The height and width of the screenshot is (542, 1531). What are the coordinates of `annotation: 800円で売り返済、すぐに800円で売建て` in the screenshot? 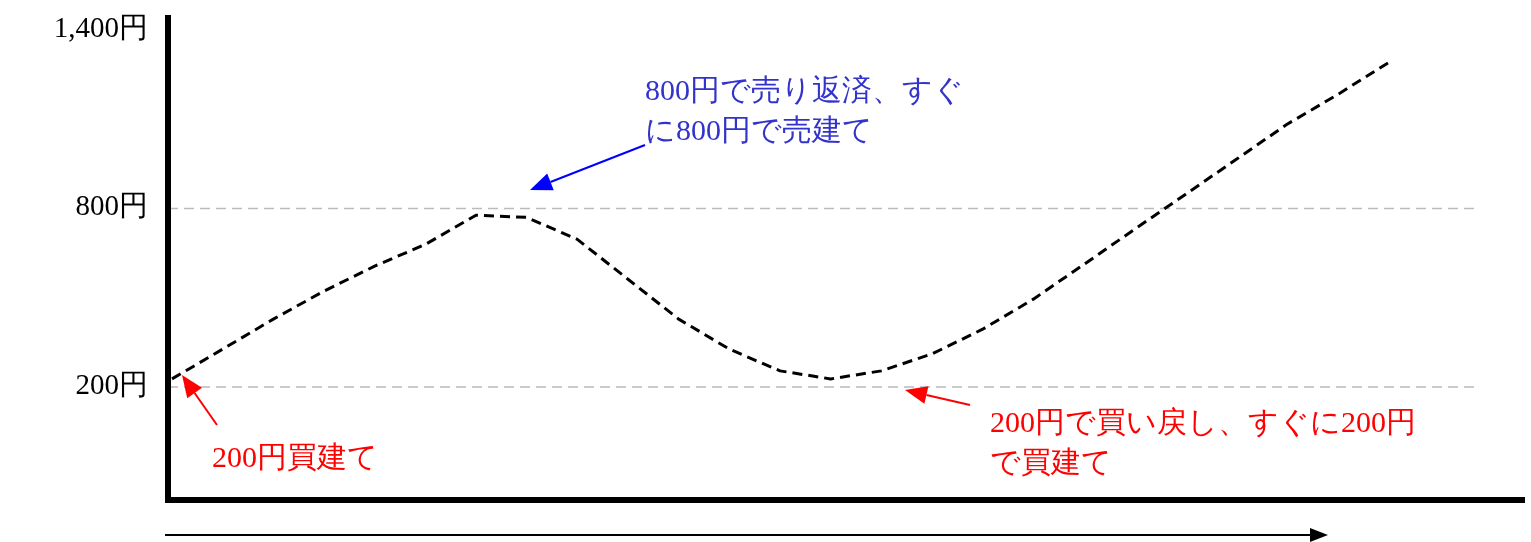 It's located at (805, 110).